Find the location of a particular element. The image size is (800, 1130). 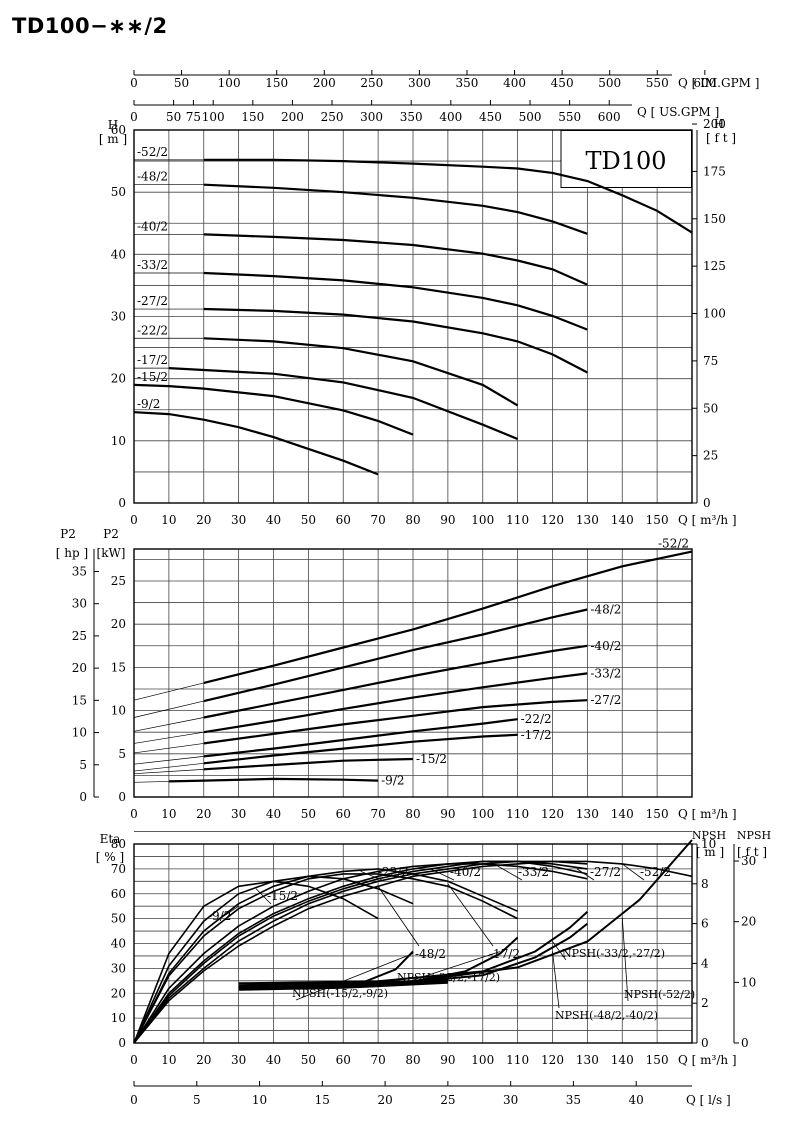

power-hp-tick-label: 35 is located at coordinates (79, 571).